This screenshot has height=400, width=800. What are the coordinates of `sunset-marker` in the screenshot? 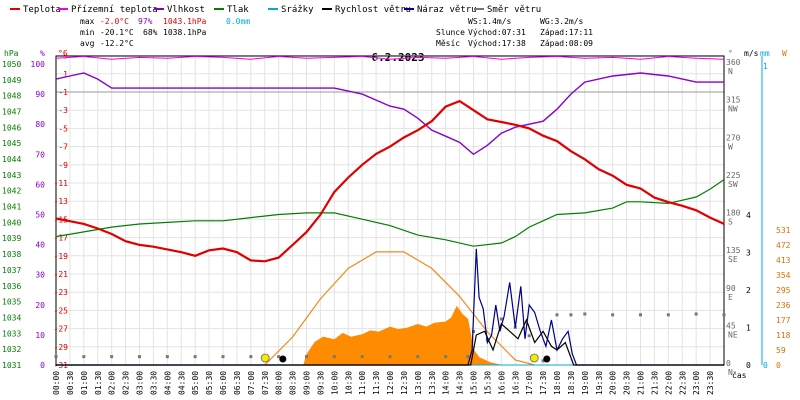 It's located at (534, 358).